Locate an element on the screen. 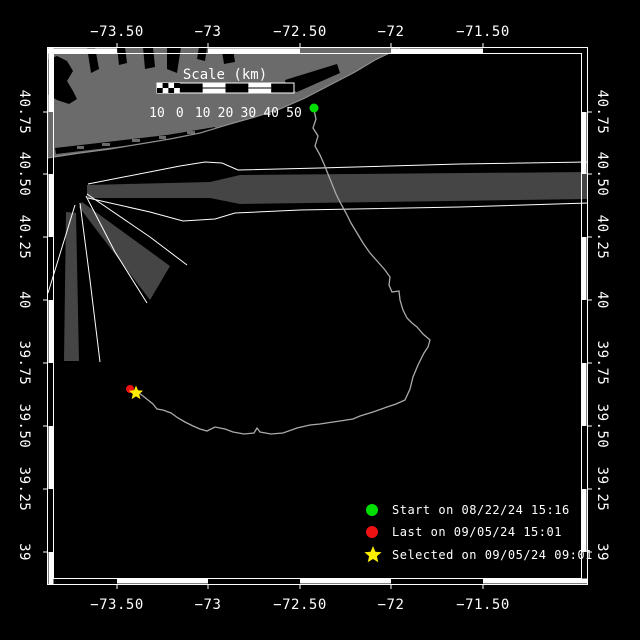 The image size is (640, 640). landmass-group is located at coordinates (224, 103).